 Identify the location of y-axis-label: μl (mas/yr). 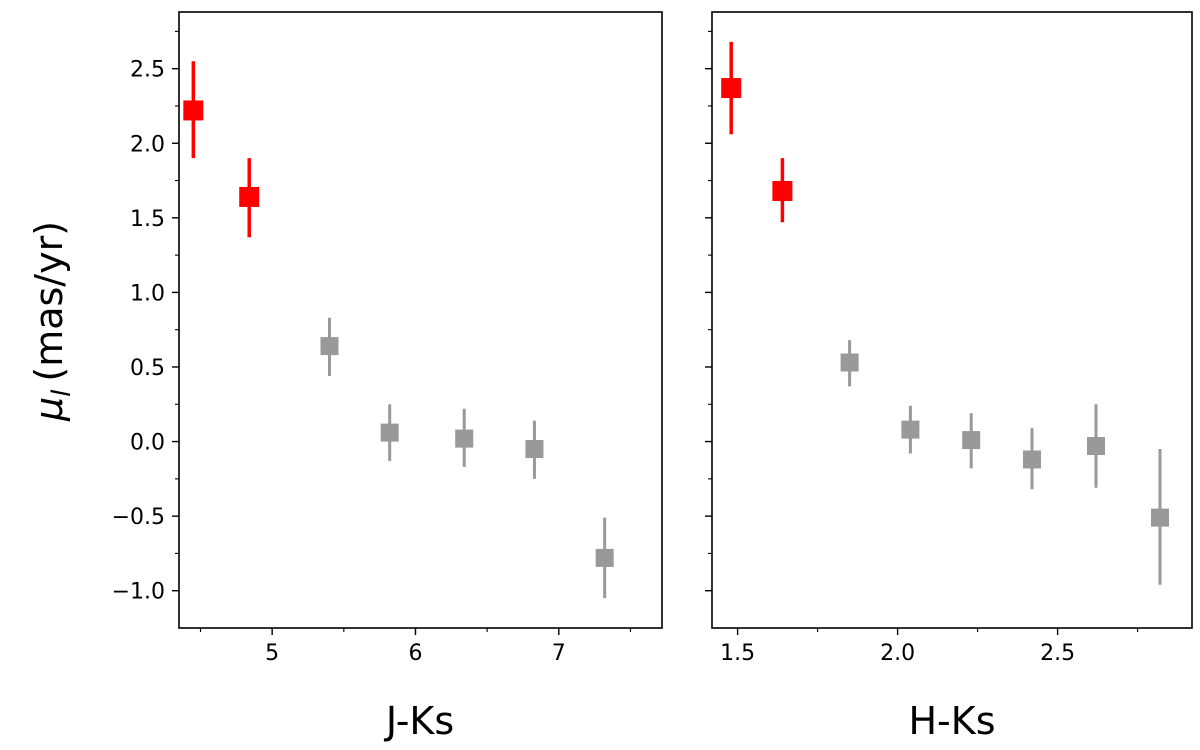
(52, 321).